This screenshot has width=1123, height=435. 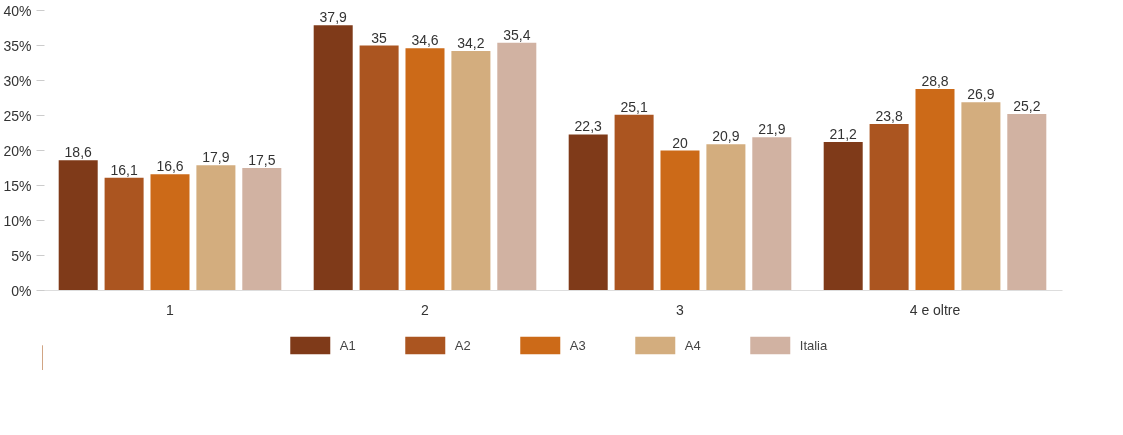 What do you see at coordinates (379, 37) in the screenshot?
I see `data-label: 35` at bounding box center [379, 37].